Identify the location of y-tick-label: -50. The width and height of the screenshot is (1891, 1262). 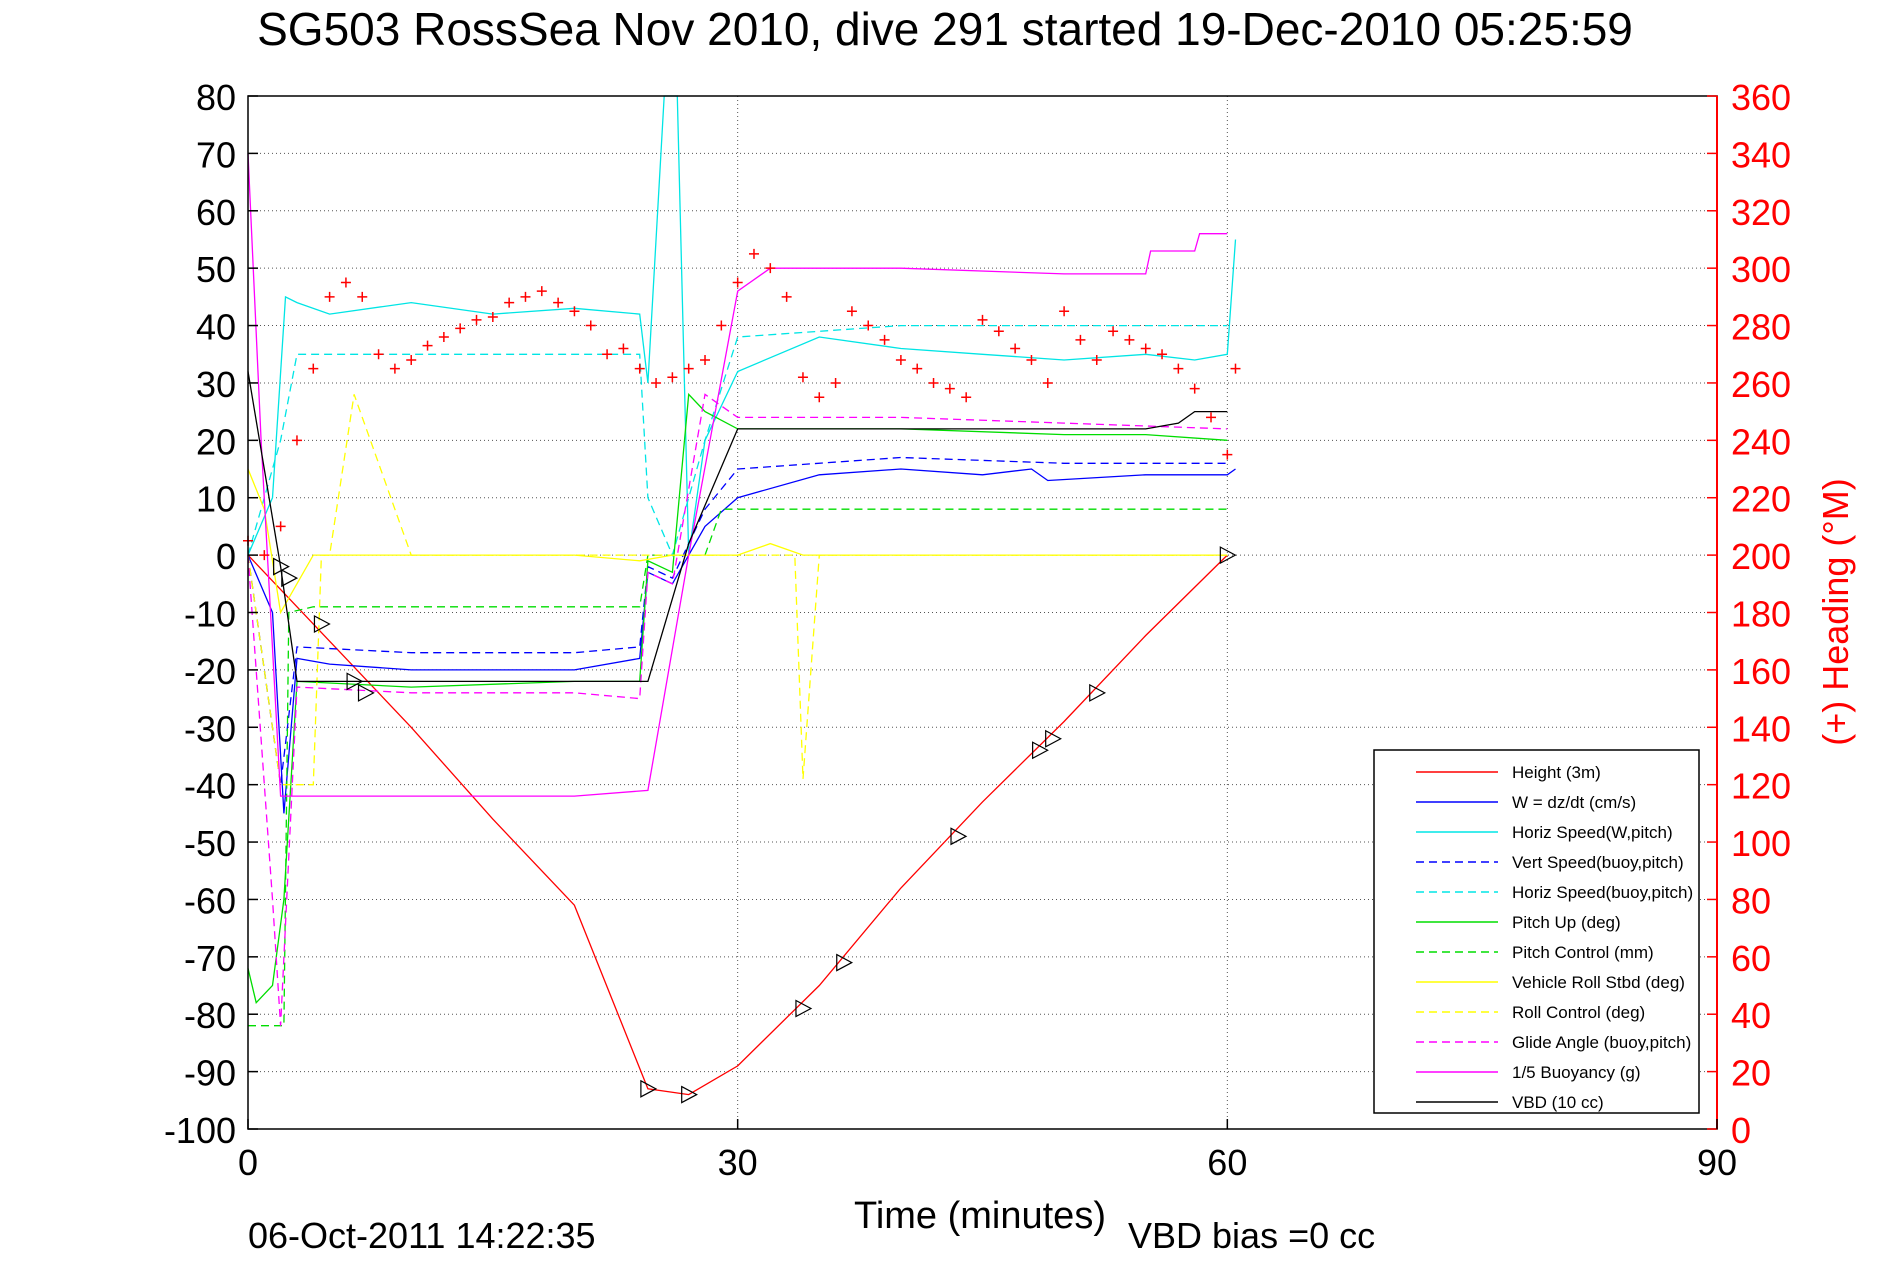
(210, 843).